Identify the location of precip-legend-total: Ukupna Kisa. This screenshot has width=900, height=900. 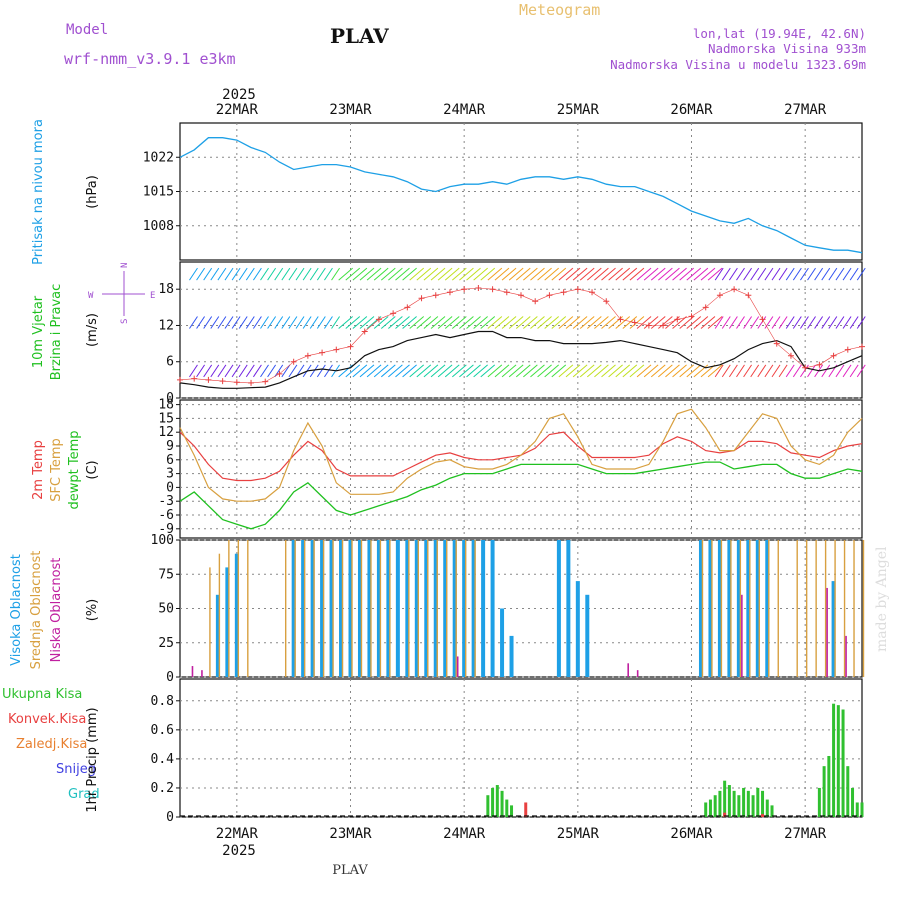
(42, 694).